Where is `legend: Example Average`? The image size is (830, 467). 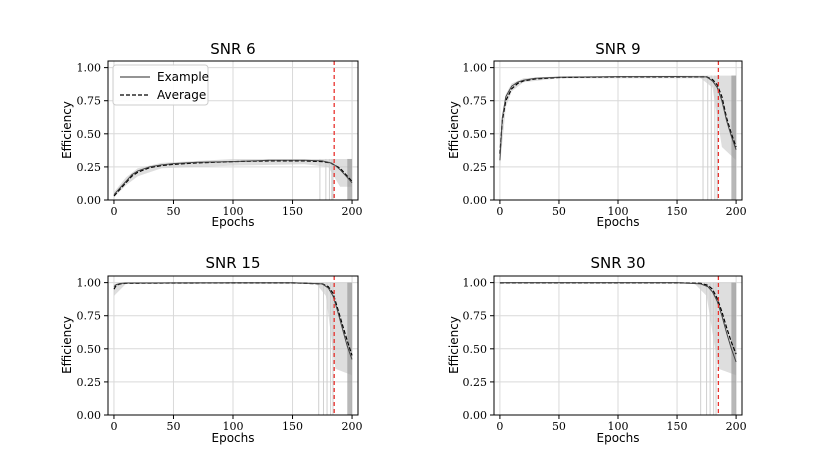 legend: Example Average is located at coordinates (160, 85).